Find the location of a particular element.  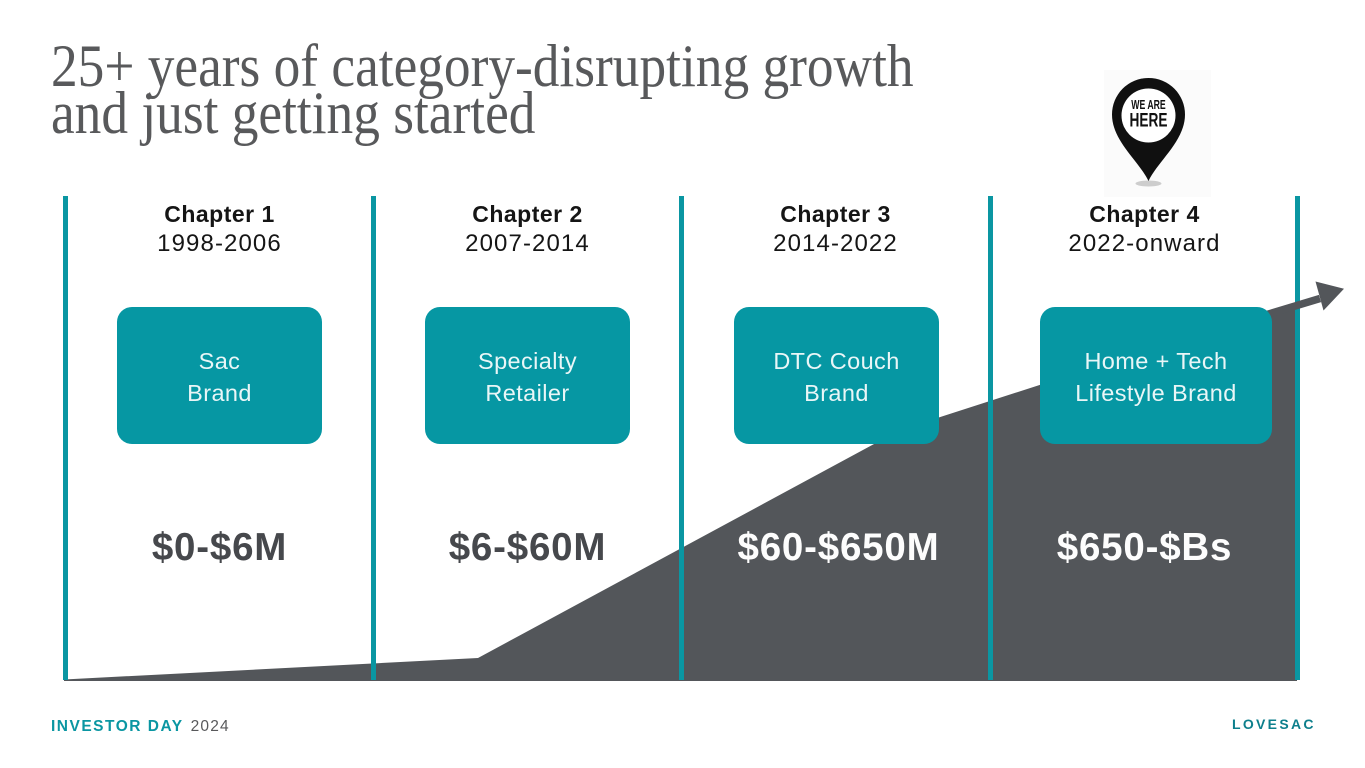

svg-text: HERE is located at coordinates (1149, 120).